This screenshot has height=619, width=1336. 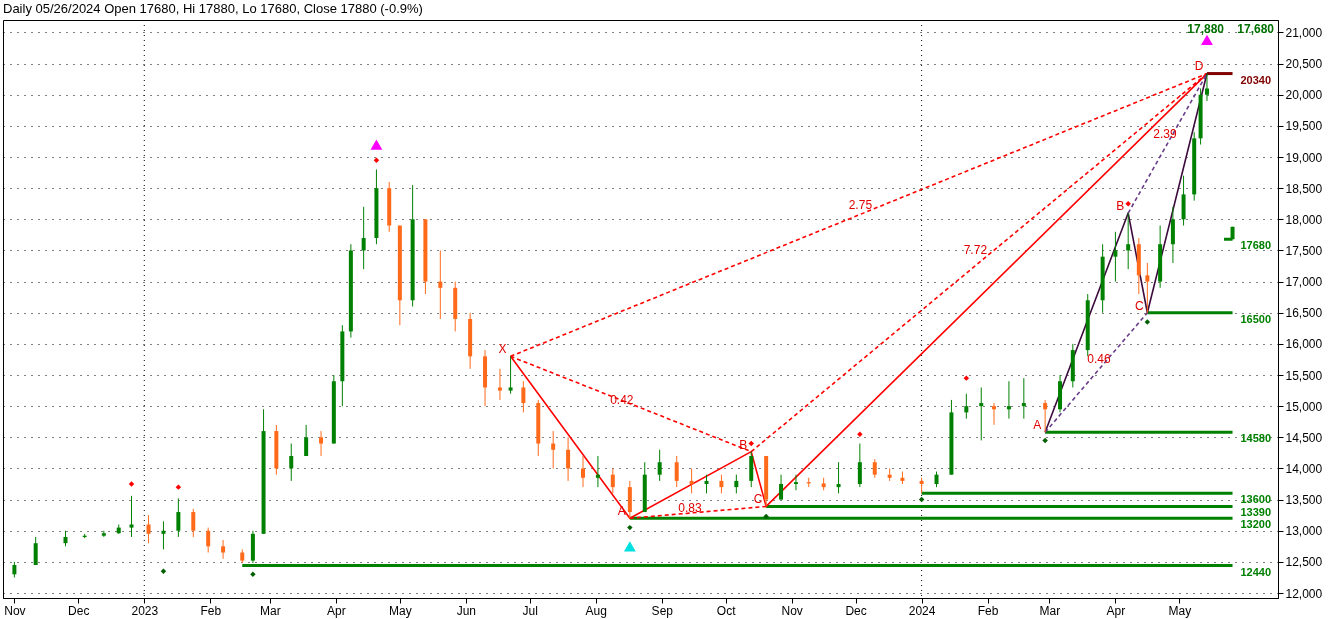 I want to click on x-tick-label: 2023, so click(x=145, y=610).